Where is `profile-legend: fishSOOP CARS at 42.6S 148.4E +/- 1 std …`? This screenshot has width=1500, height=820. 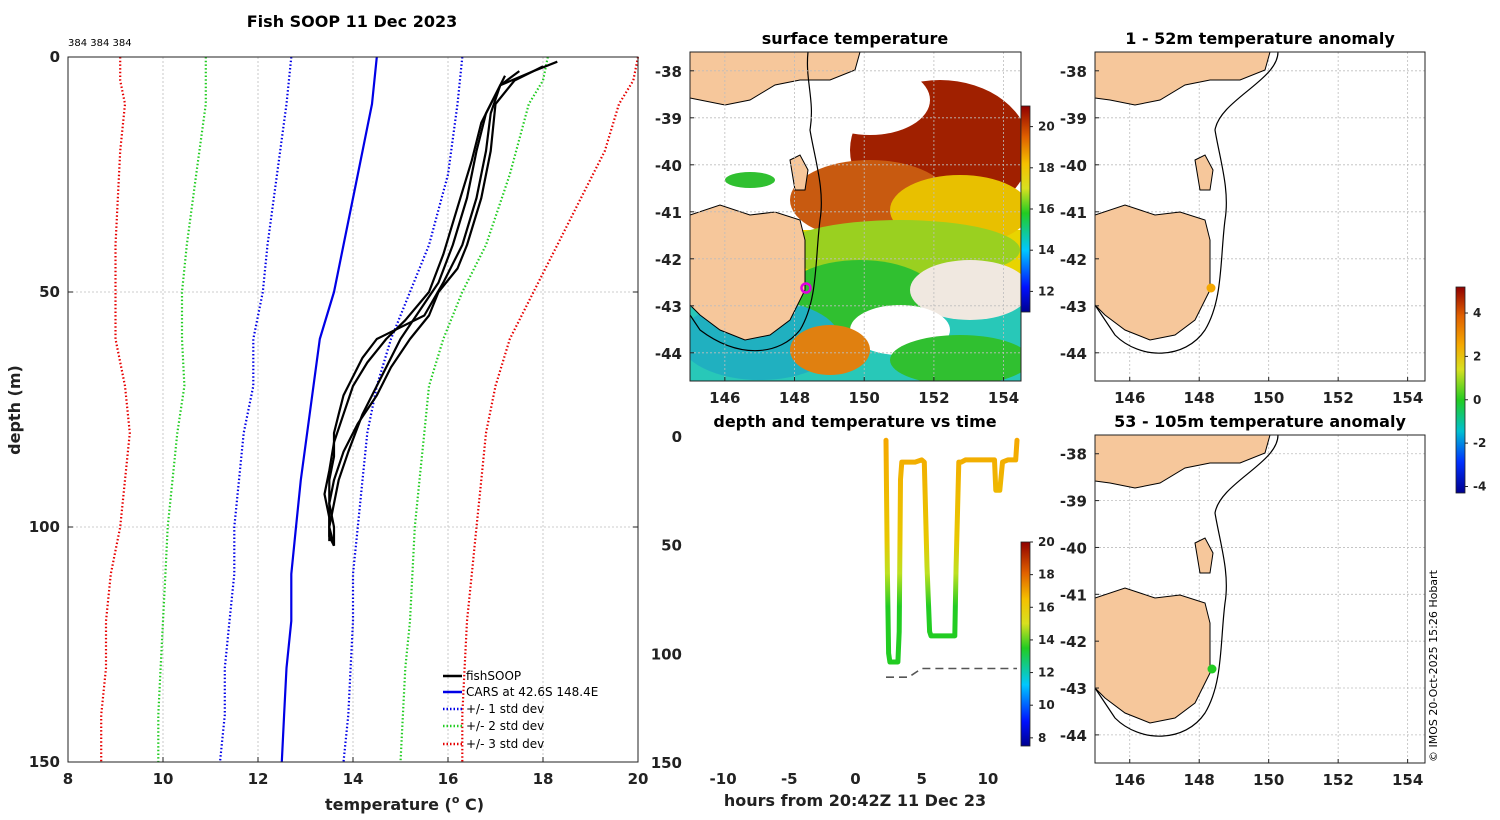 profile-legend: fishSOOP CARS at 42.6S 148.4E +/- 1 std … is located at coordinates (520, 710).